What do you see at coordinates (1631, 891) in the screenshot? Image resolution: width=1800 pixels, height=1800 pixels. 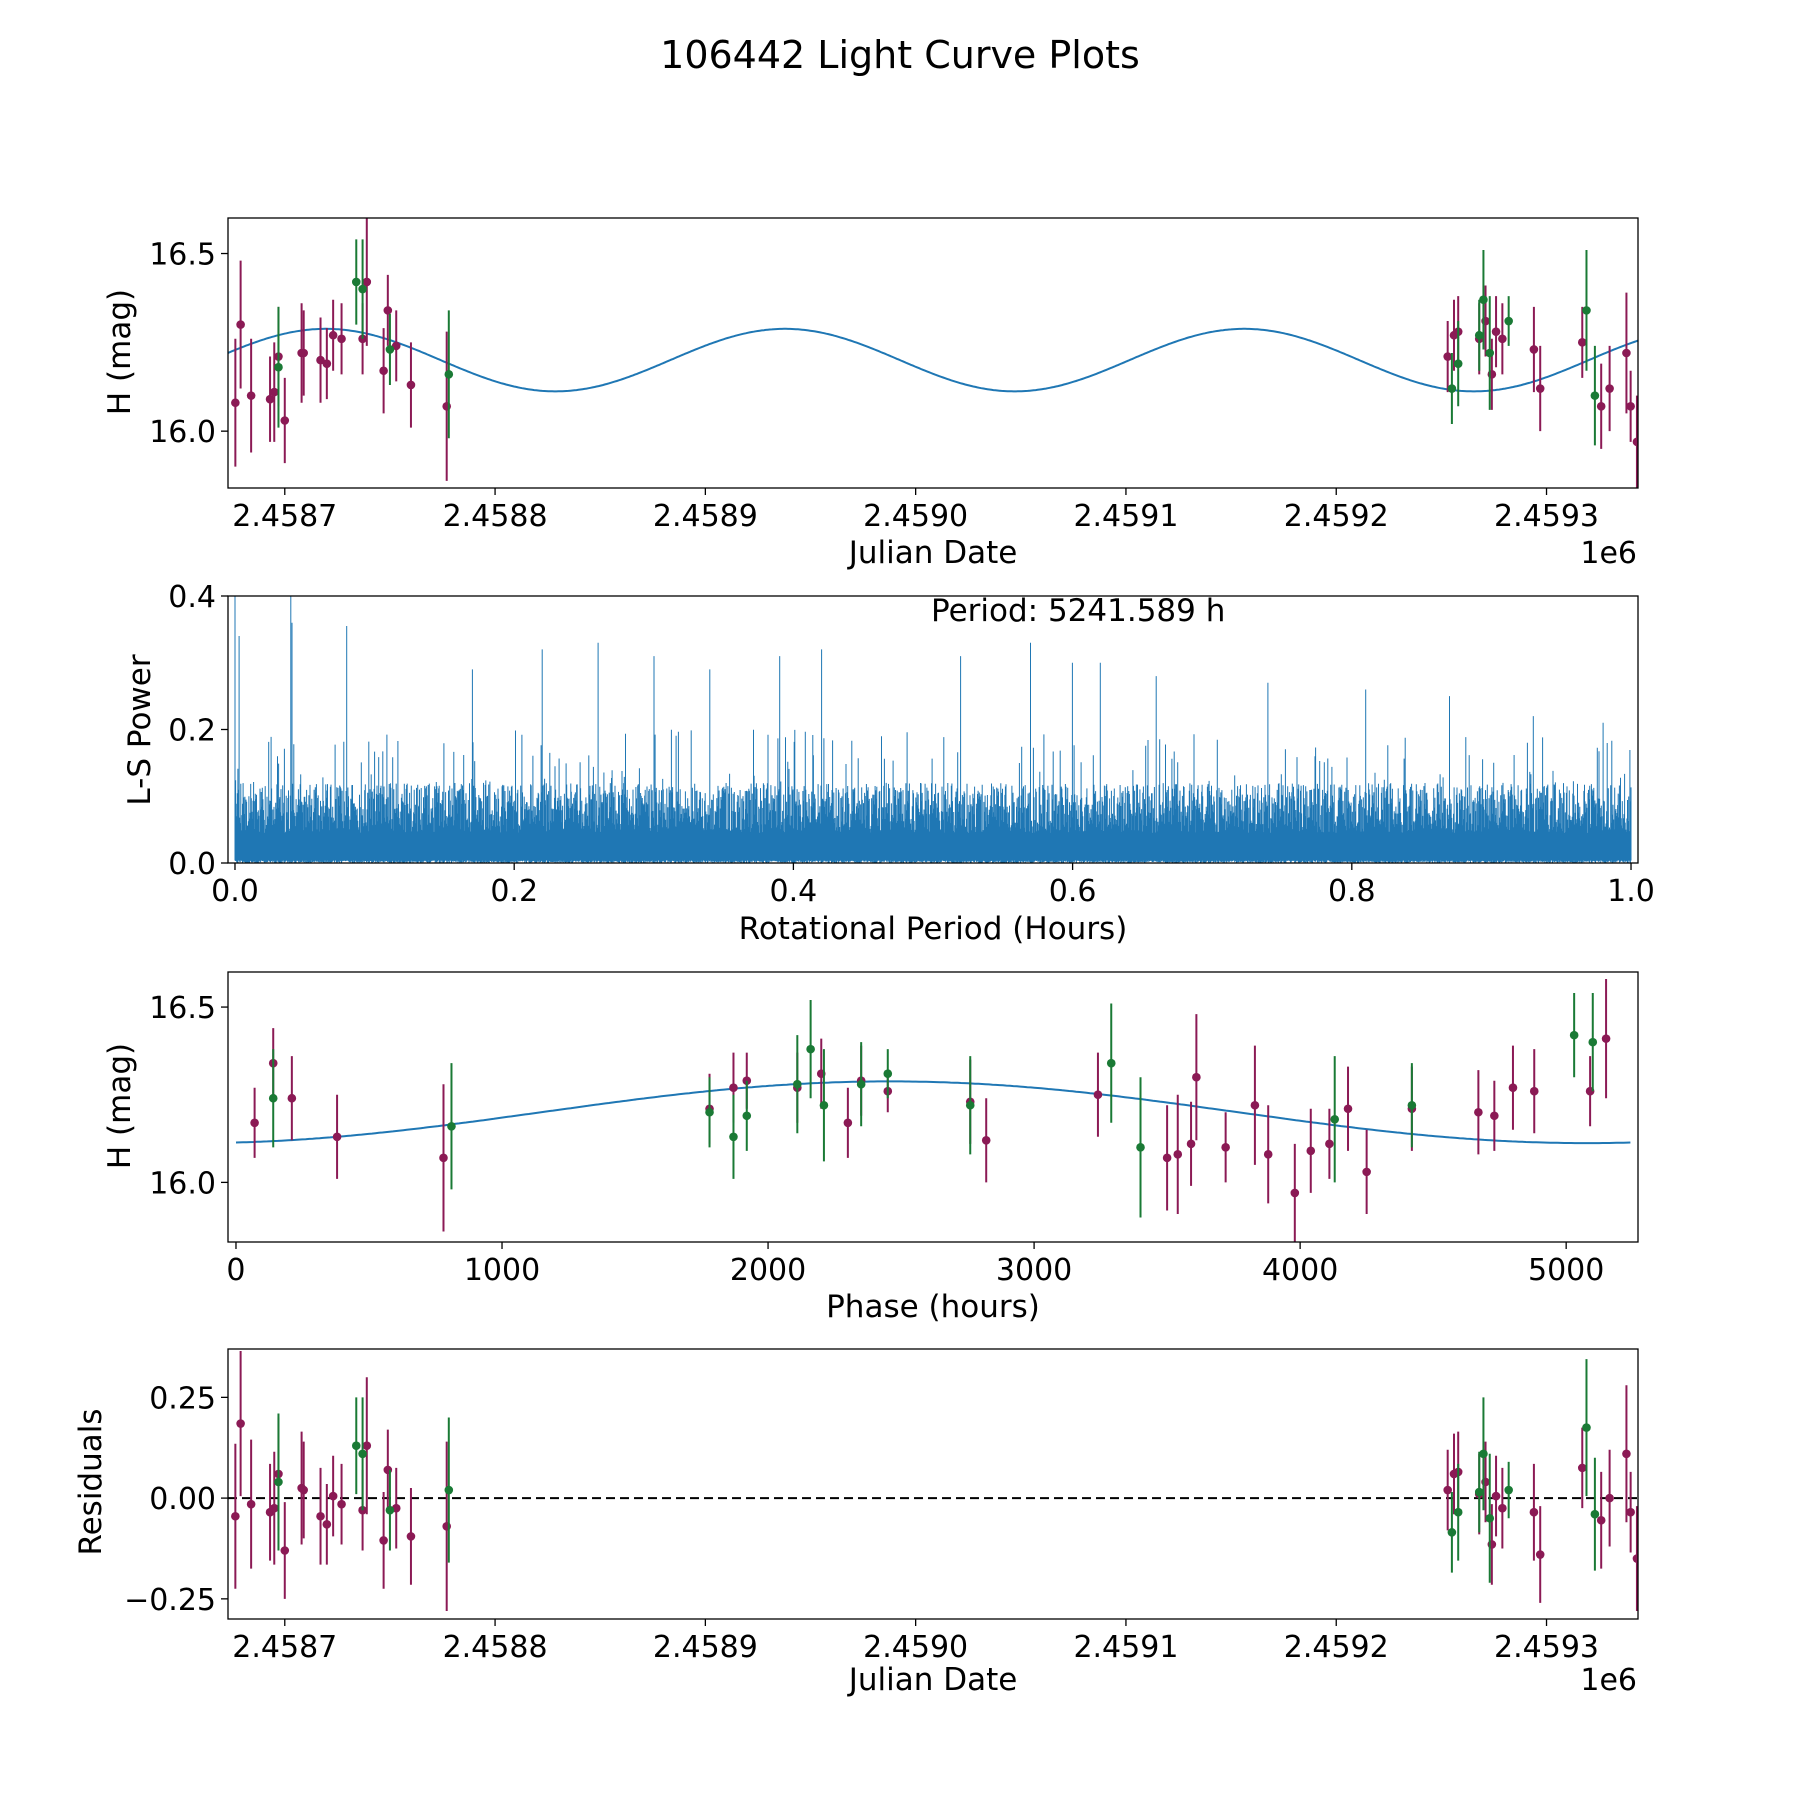 I see `periodogram-x-tick-label: 1.0` at bounding box center [1631, 891].